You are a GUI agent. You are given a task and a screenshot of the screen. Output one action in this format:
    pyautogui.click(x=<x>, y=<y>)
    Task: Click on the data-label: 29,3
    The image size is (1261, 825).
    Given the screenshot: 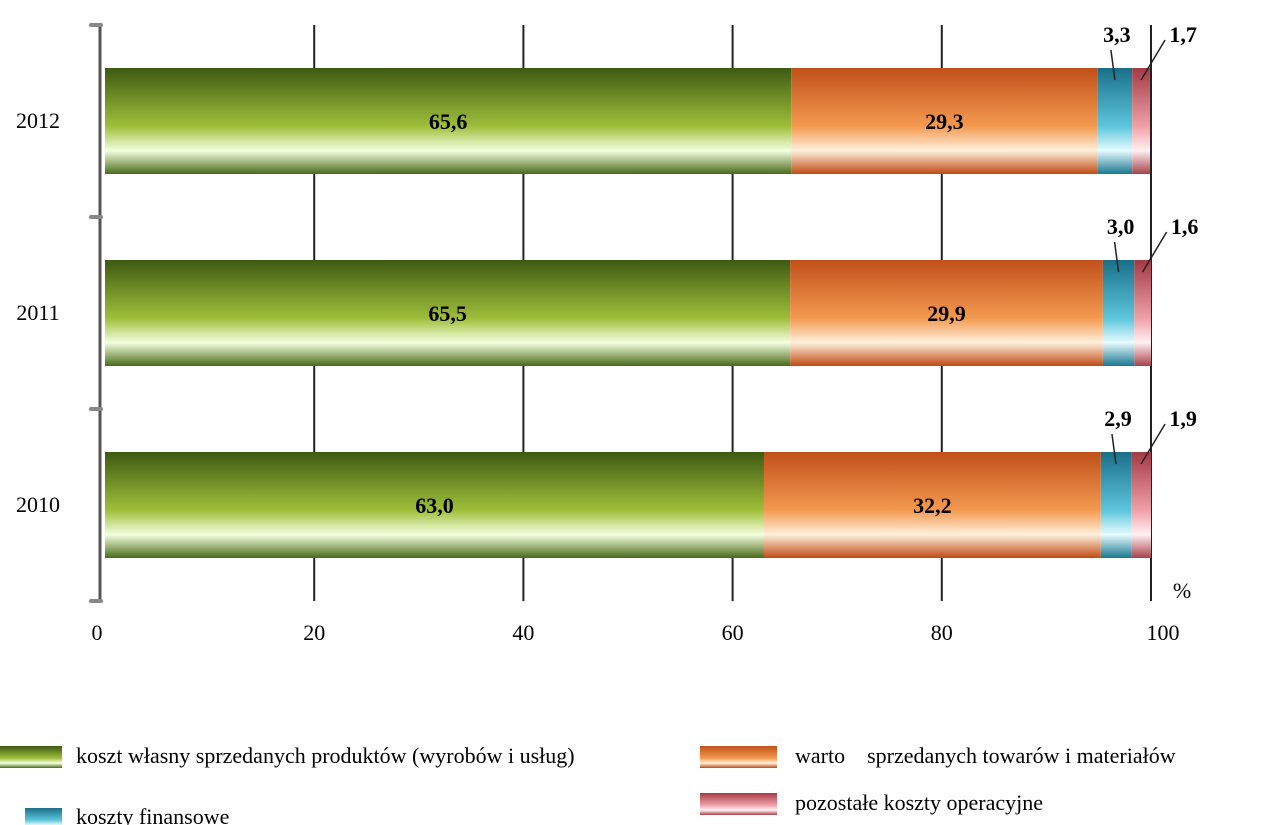 What is the action you would take?
    pyautogui.click(x=944, y=121)
    